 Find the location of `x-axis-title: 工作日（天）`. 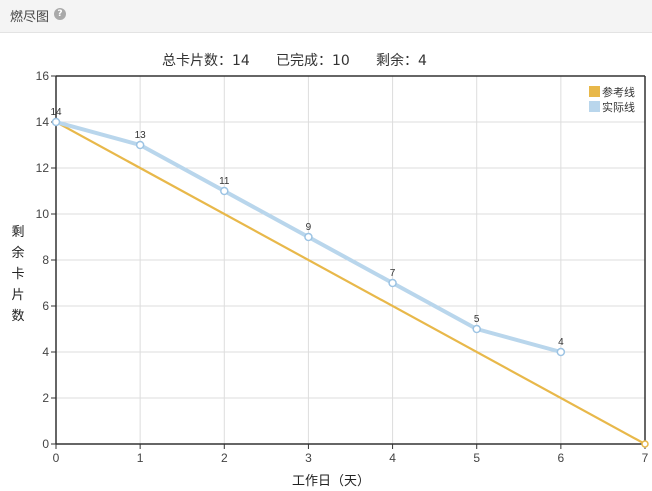

x-axis-title: 工作日（天） is located at coordinates (331, 481).